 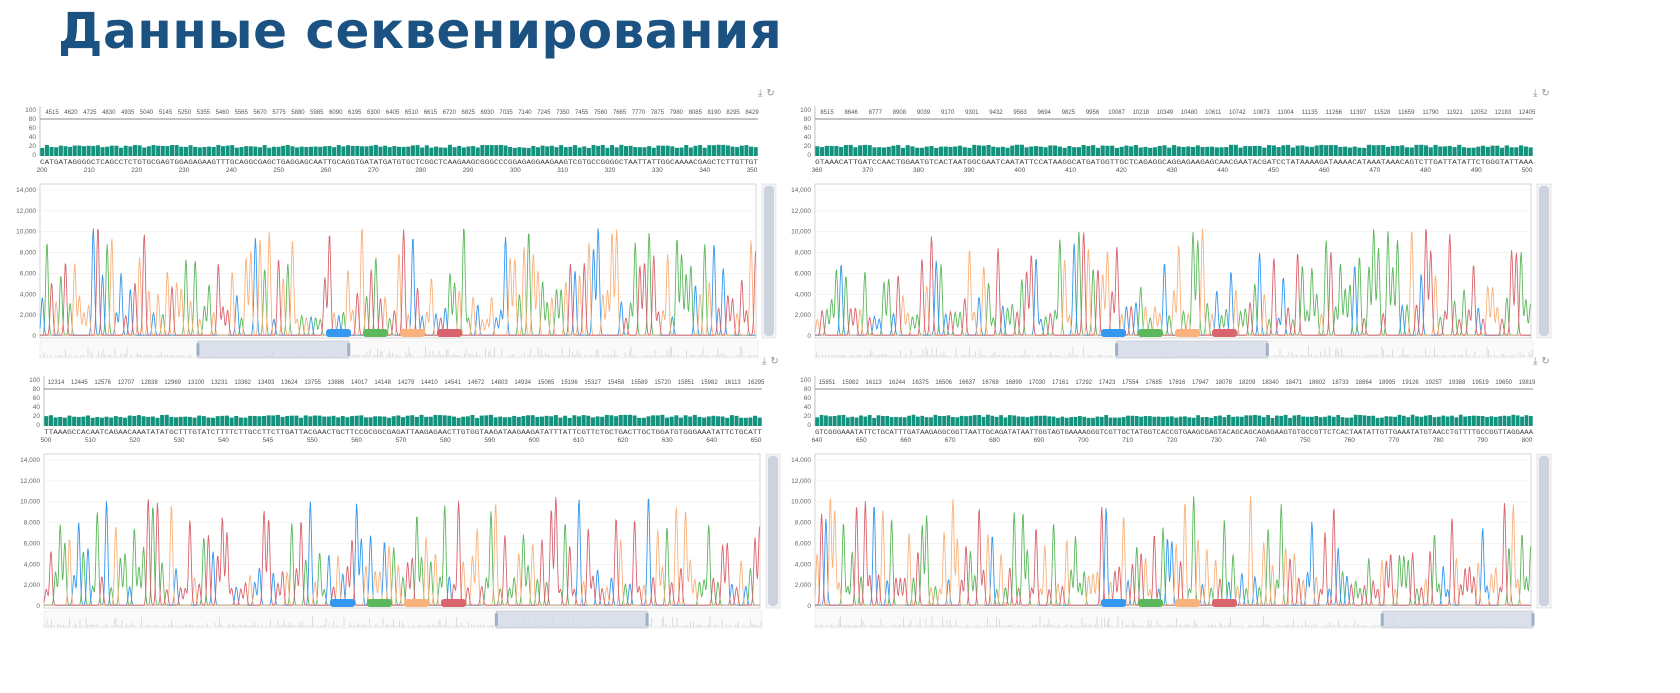 What do you see at coordinates (817, 170) in the screenshot?
I see `base-position-label: 360` at bounding box center [817, 170].